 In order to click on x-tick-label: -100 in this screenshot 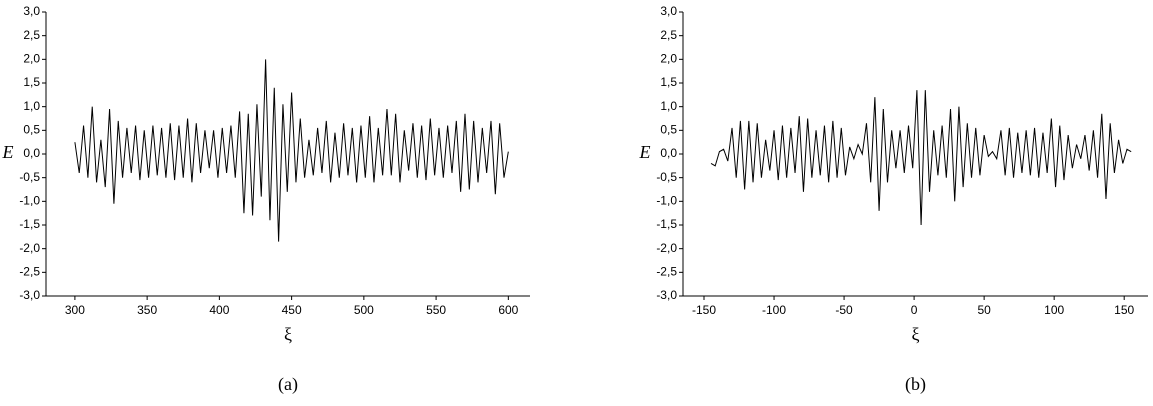, I will do `click(774, 310)`.